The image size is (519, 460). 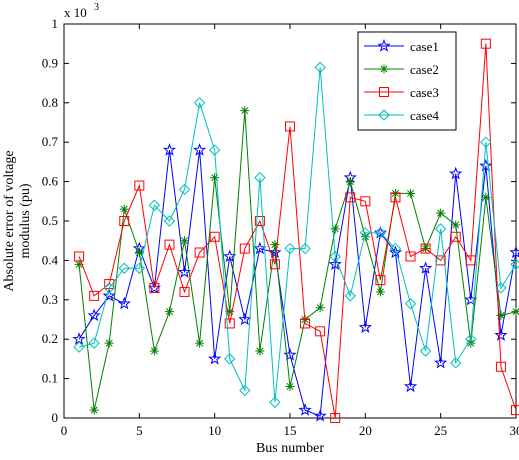 What do you see at coordinates (50, 378) in the screenshot?
I see `y-tick-label: 0.1` at bounding box center [50, 378].